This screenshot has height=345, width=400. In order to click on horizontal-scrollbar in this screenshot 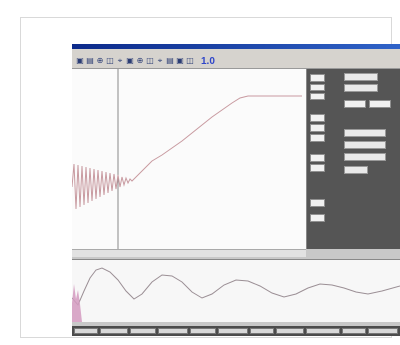, I will do `click(189, 253)`.